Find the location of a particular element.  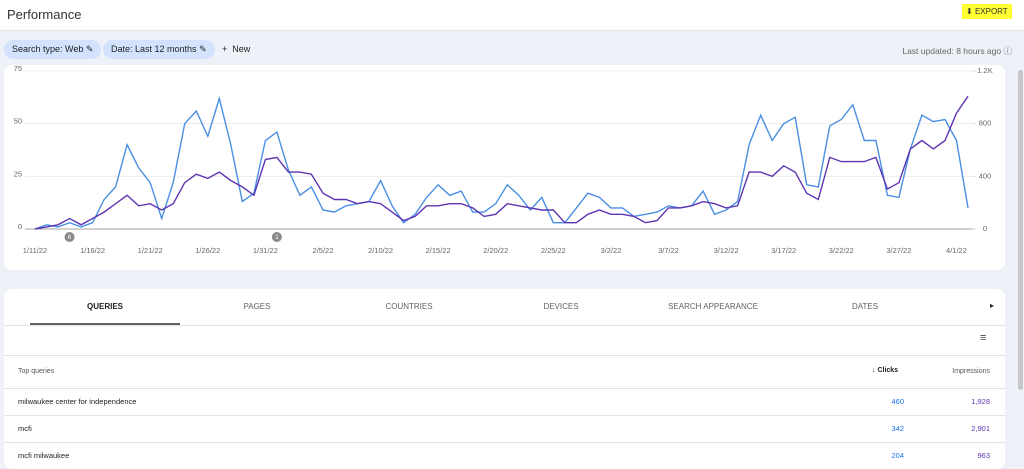

export-button: ⬇ EXPORT is located at coordinates (987, 11).